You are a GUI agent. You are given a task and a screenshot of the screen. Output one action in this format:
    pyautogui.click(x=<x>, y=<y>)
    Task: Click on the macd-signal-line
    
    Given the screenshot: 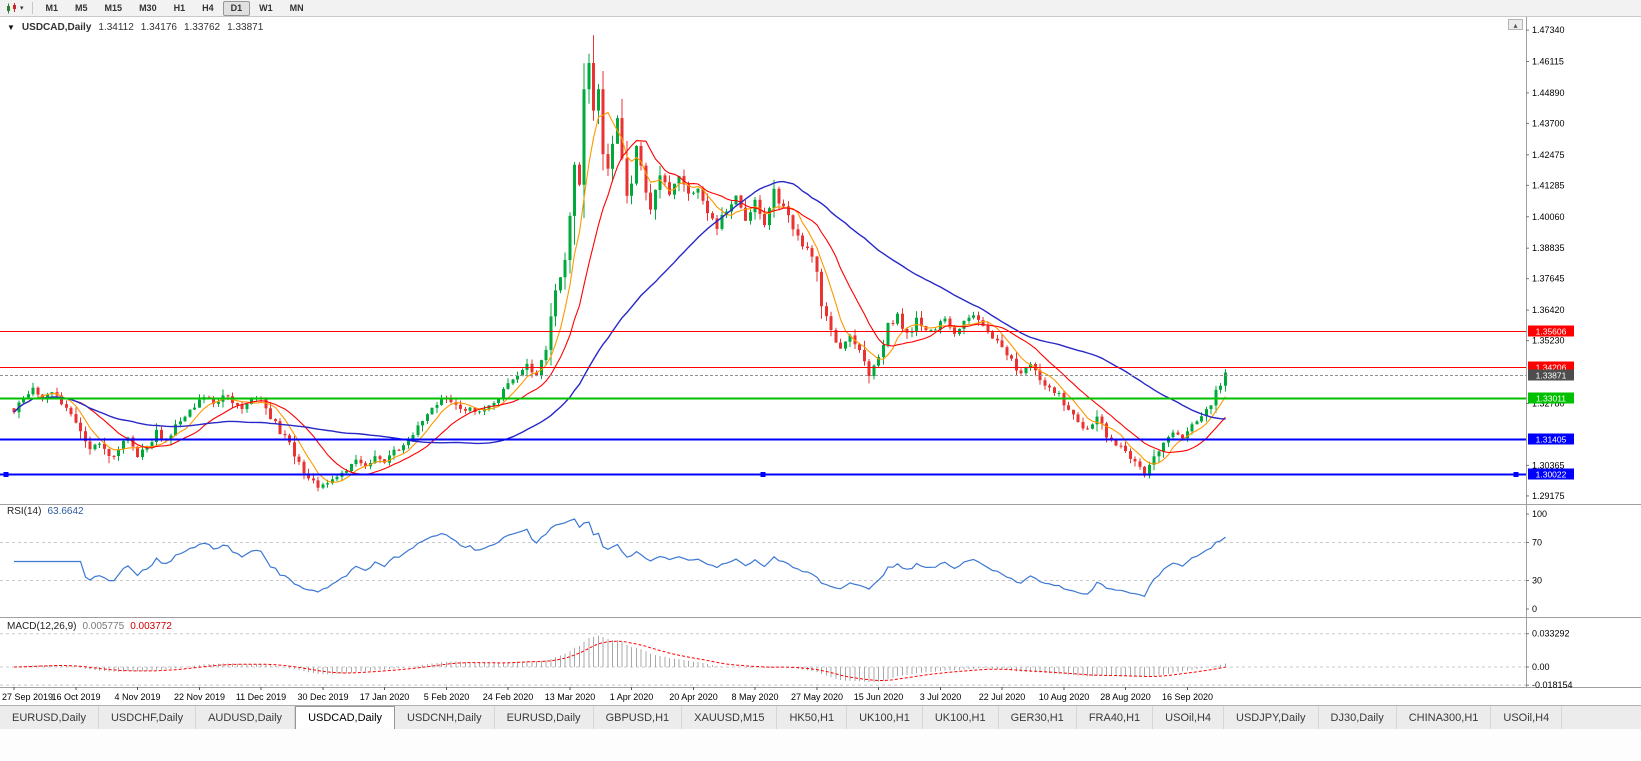 What is the action you would take?
    pyautogui.click(x=619, y=660)
    